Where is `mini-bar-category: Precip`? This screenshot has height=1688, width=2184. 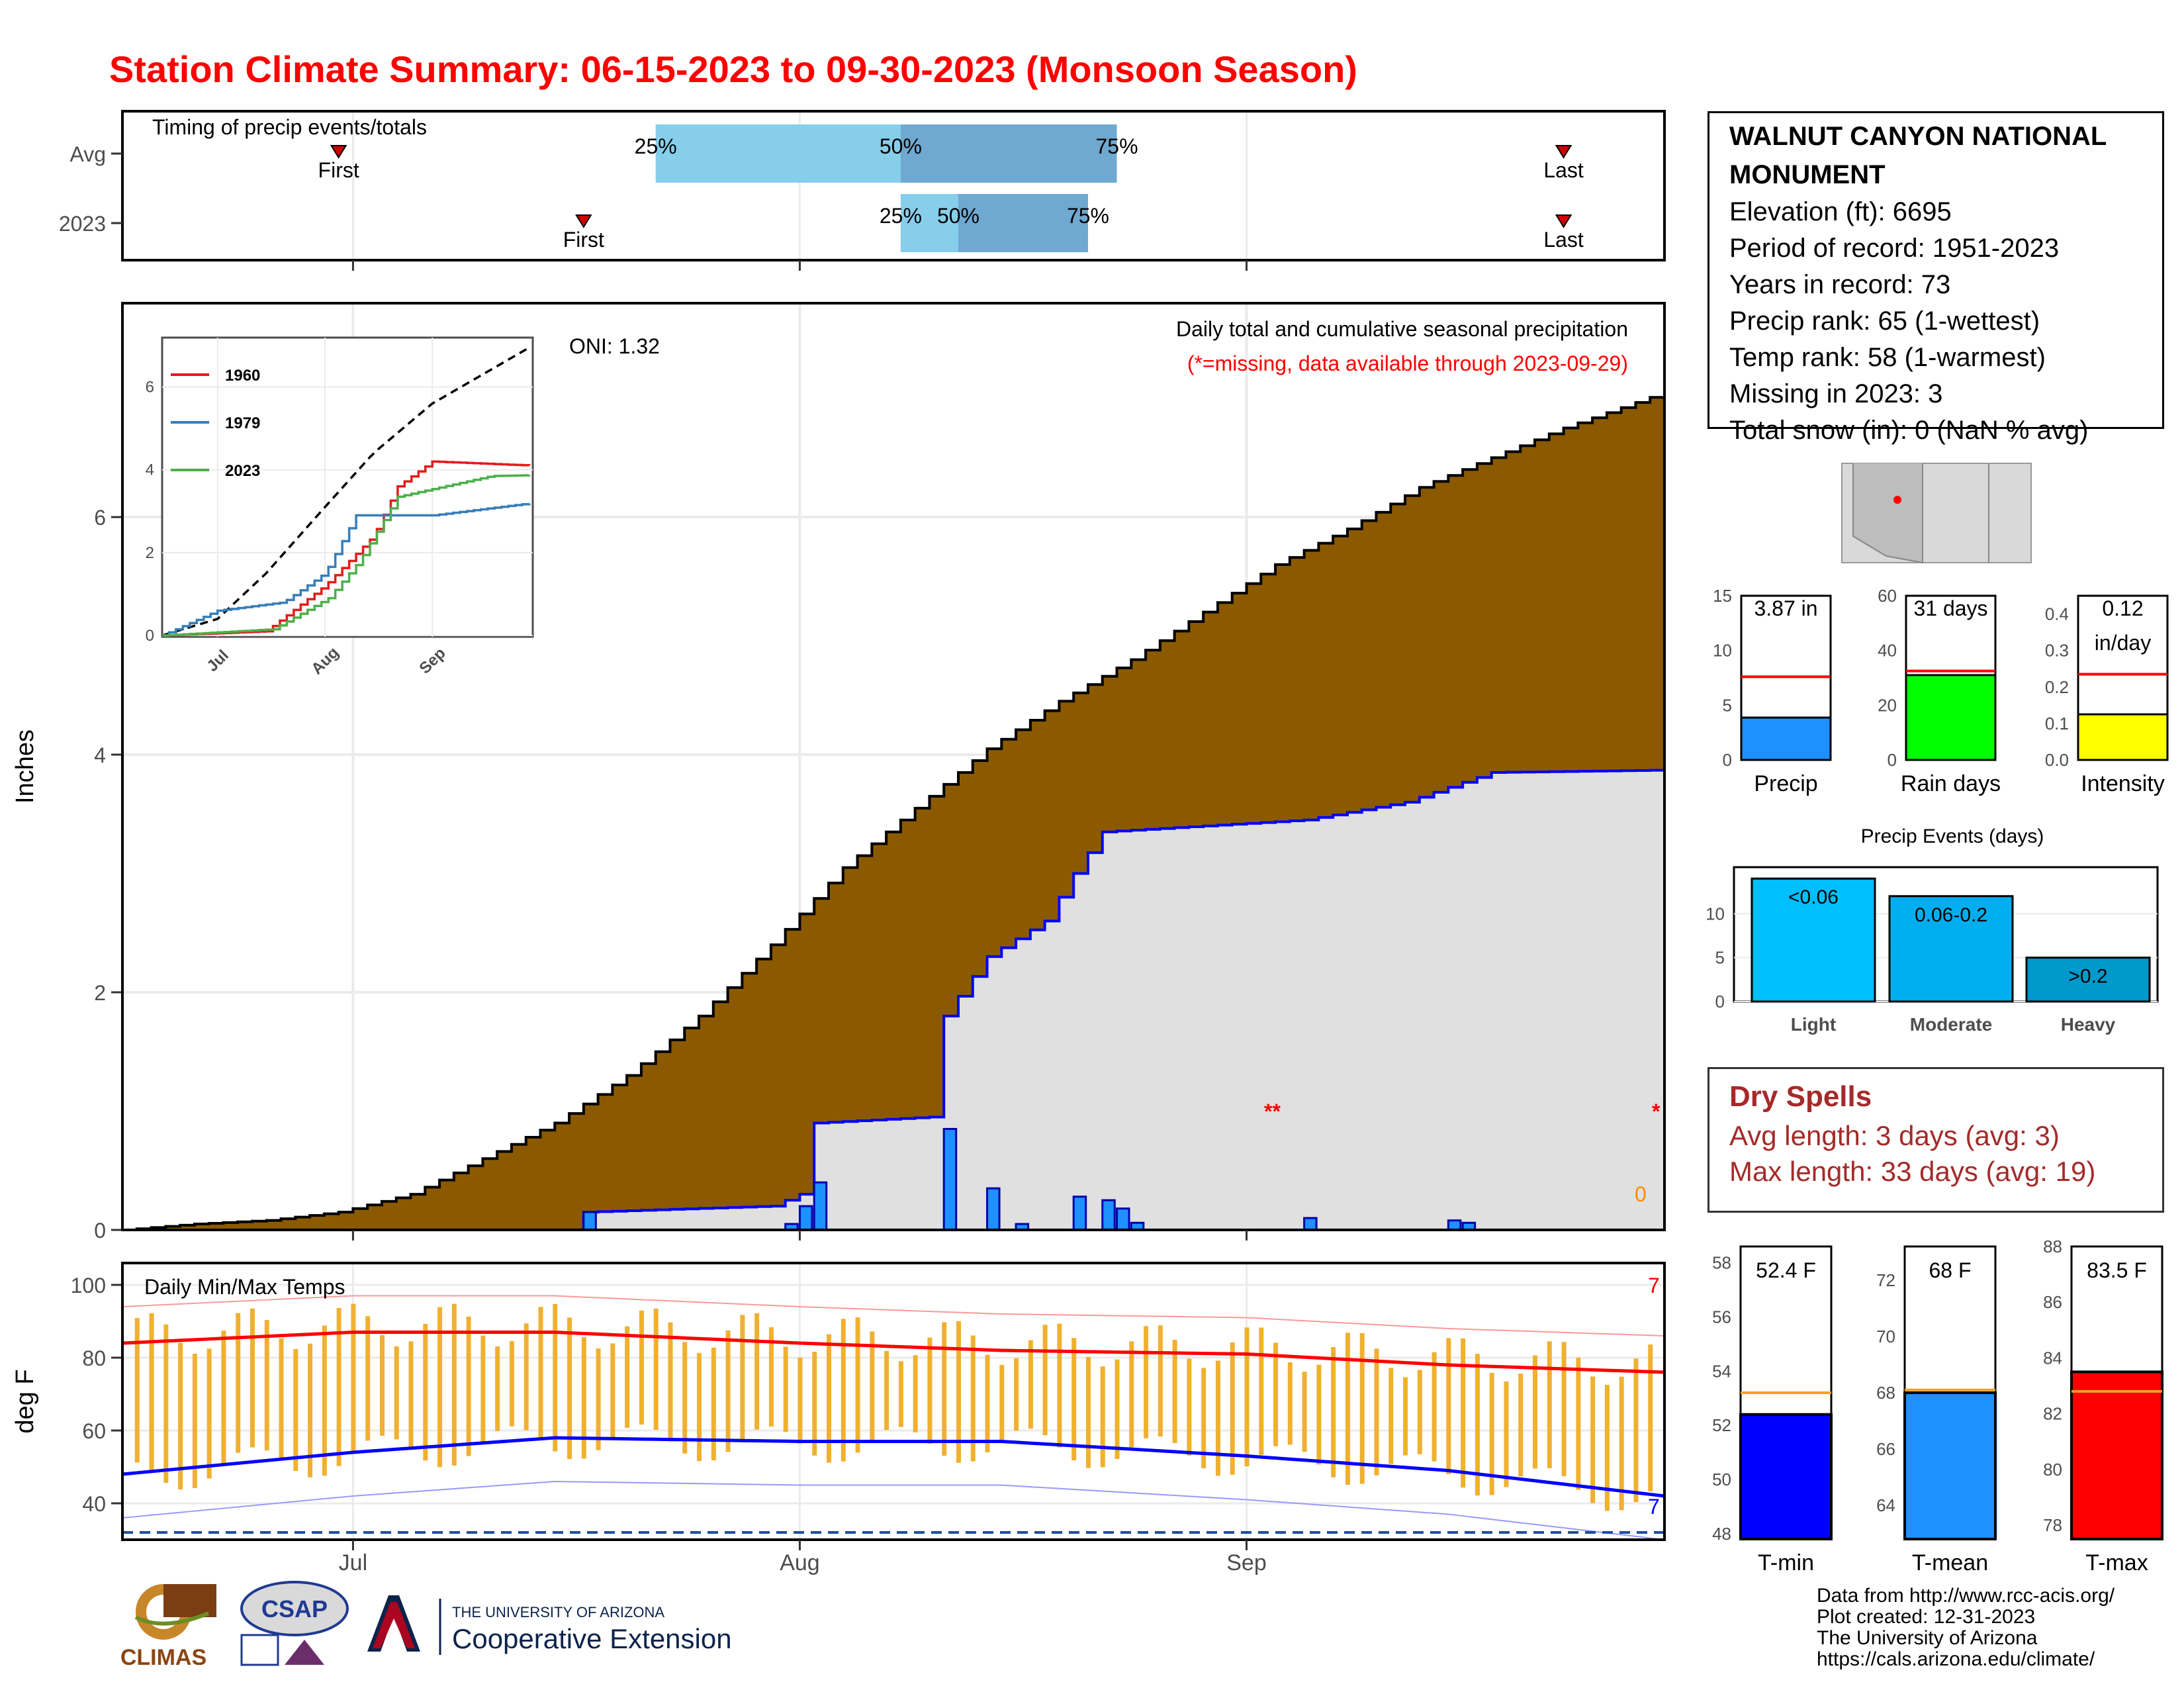 mini-bar-category: Precip is located at coordinates (1786, 783).